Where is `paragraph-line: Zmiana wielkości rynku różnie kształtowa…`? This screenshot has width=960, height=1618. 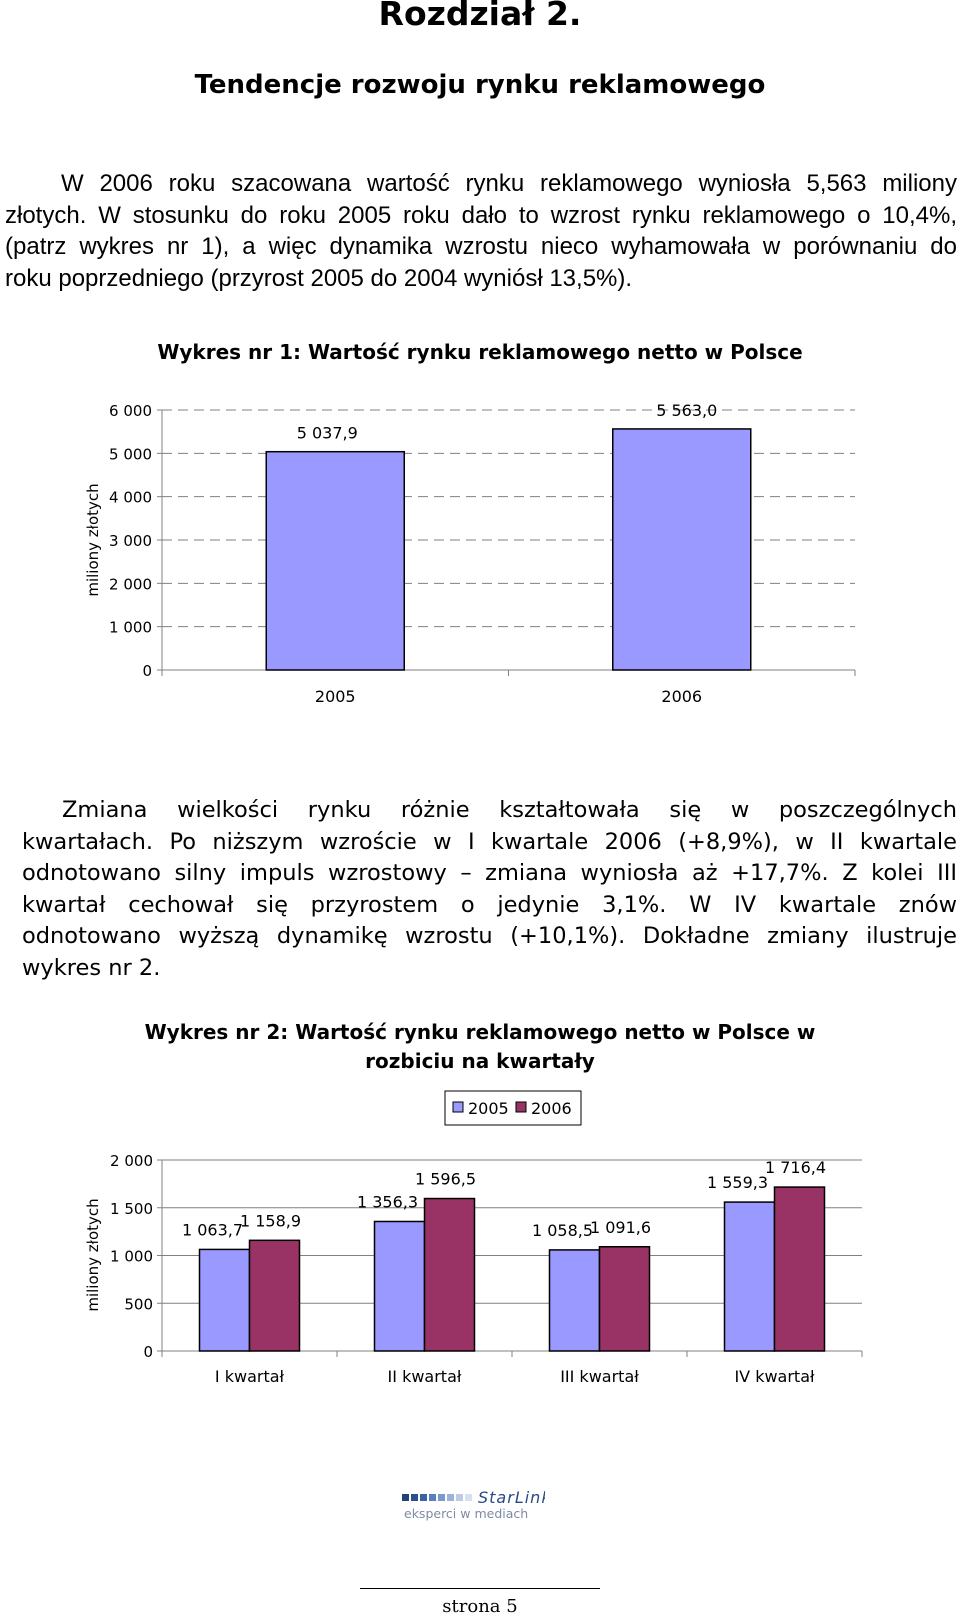
paragraph-line: Zmiana wielkości rynku różnie kształtowa… is located at coordinates (509, 810).